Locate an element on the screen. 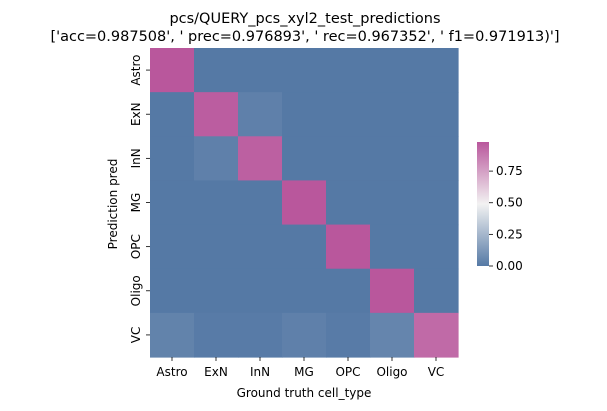 This screenshot has width=607, height=411. heatmap-cell-vc-astro is located at coordinates (172, 335).